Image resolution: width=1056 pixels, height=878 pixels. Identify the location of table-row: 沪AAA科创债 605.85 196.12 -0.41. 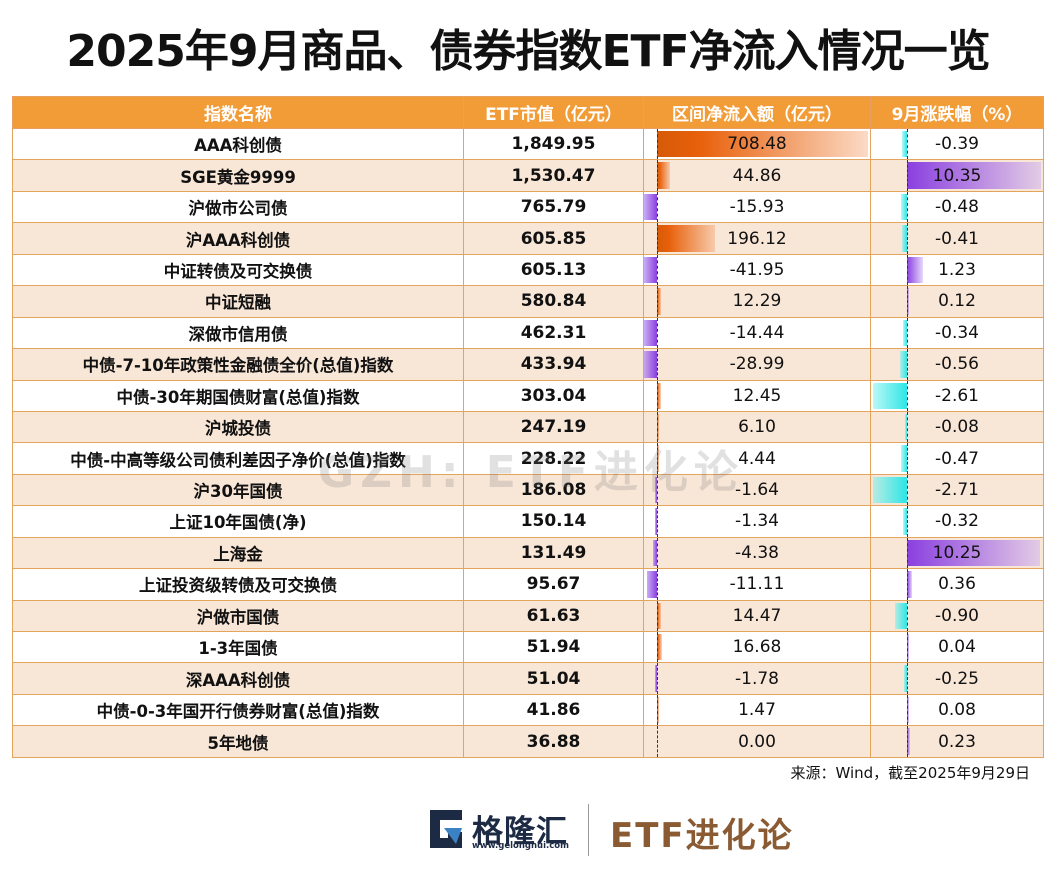
(528, 238).